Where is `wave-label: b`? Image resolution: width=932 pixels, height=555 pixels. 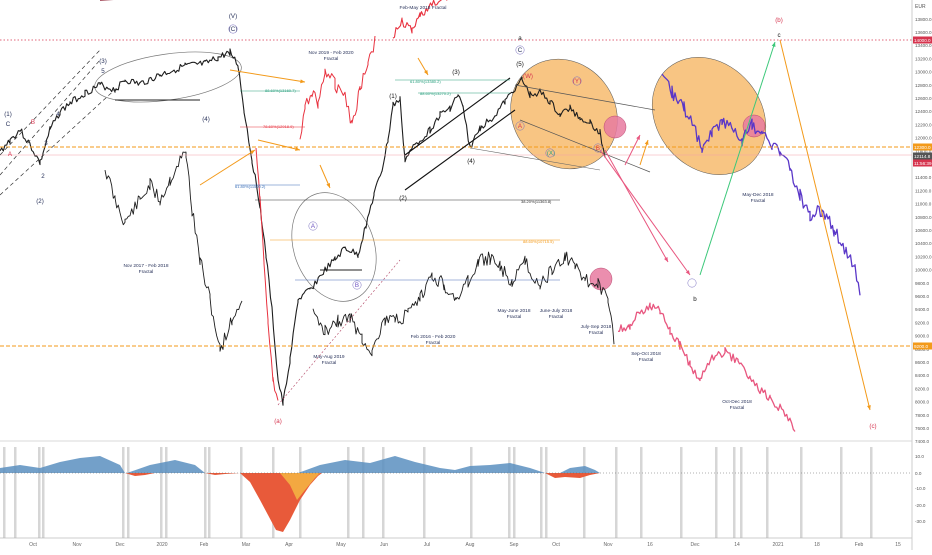
wave-label: b is located at coordinates (695, 299).